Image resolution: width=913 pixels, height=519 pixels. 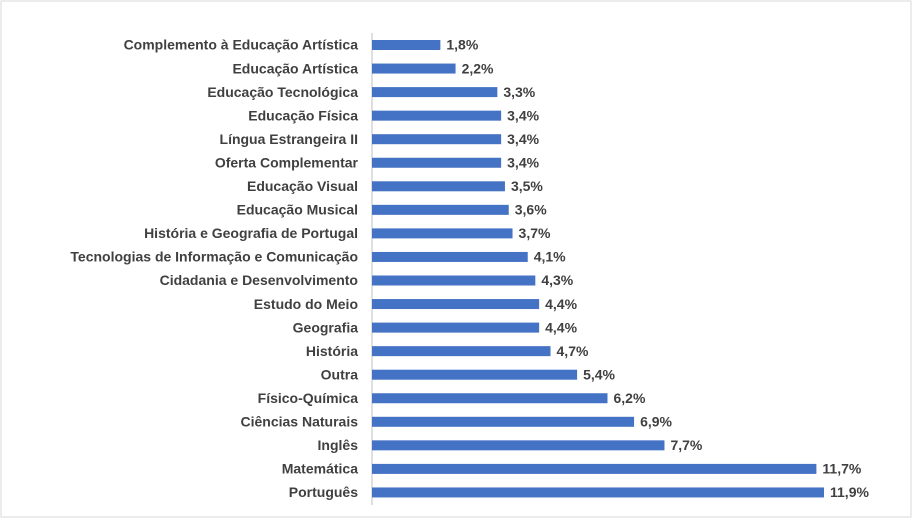 What do you see at coordinates (332, 351) in the screenshot?
I see `category-label: História` at bounding box center [332, 351].